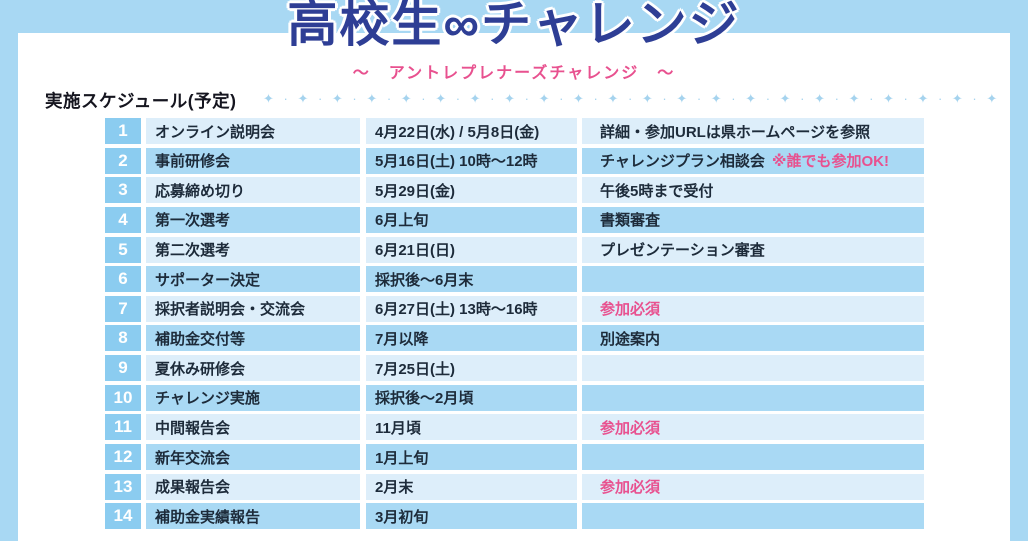 The image size is (1028, 554). I want to click on event-date: 採択後〜6月末, so click(471, 279).